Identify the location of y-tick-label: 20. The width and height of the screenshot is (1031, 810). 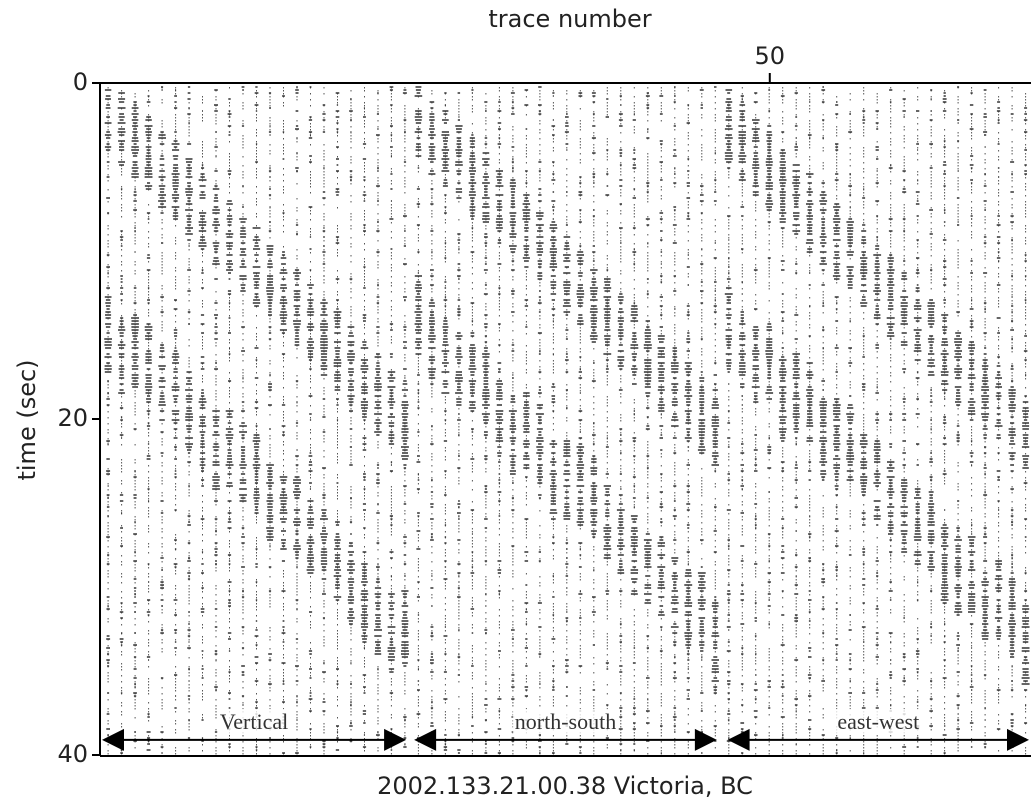
(72, 418).